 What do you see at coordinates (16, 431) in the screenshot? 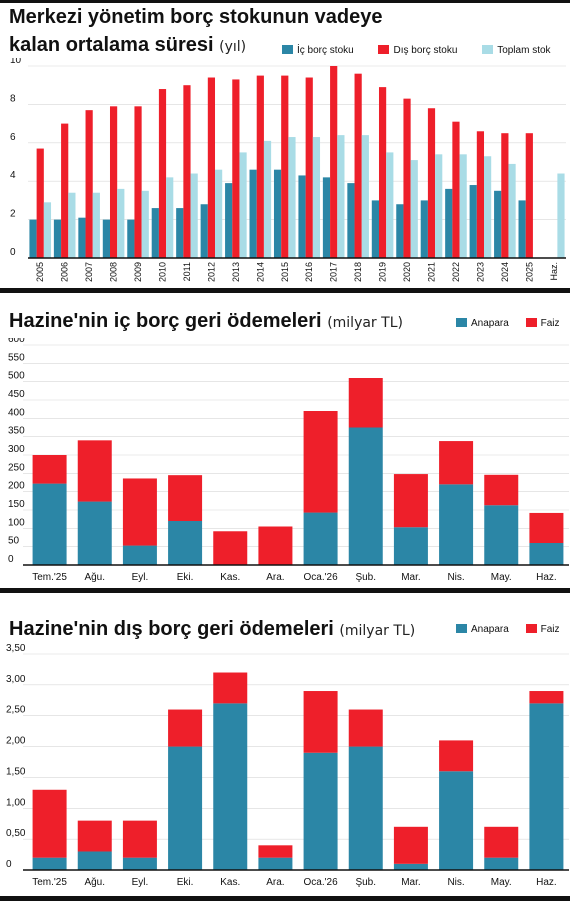
I see `chart2-y-tick: 350` at bounding box center [16, 431].